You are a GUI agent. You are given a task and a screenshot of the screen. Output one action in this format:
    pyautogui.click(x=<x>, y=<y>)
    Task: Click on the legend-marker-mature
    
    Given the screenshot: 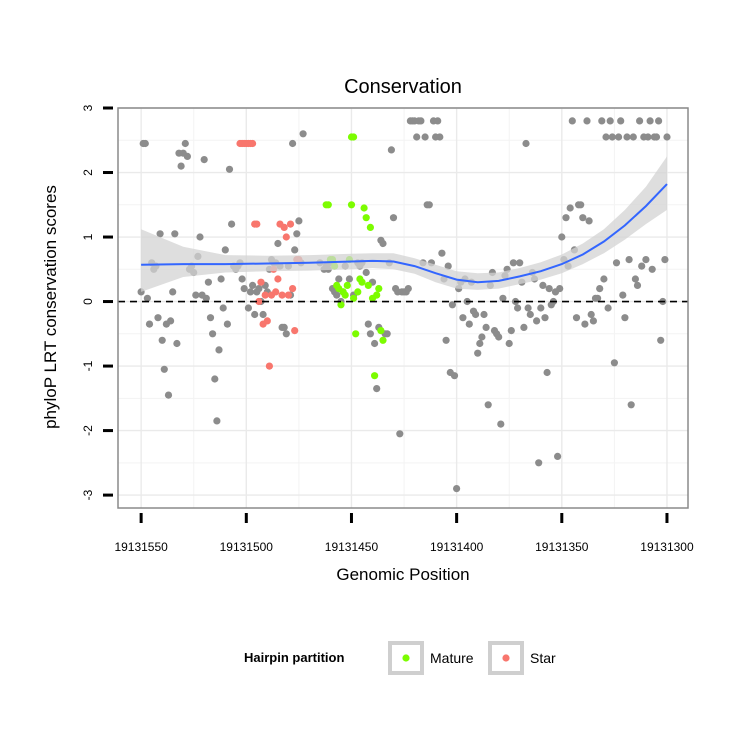 What is the action you would take?
    pyautogui.click(x=406, y=658)
    